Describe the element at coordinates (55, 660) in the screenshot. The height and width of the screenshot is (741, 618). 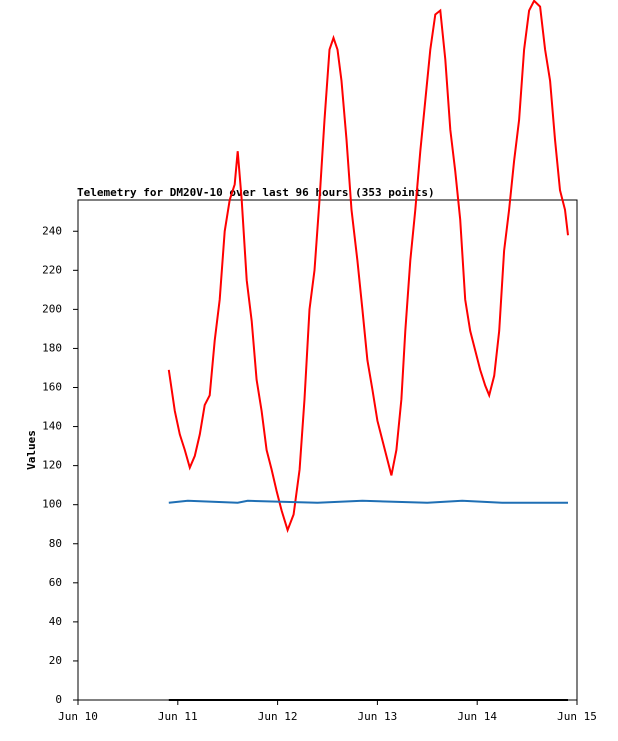
I see `y-tick-label: 20` at that location.